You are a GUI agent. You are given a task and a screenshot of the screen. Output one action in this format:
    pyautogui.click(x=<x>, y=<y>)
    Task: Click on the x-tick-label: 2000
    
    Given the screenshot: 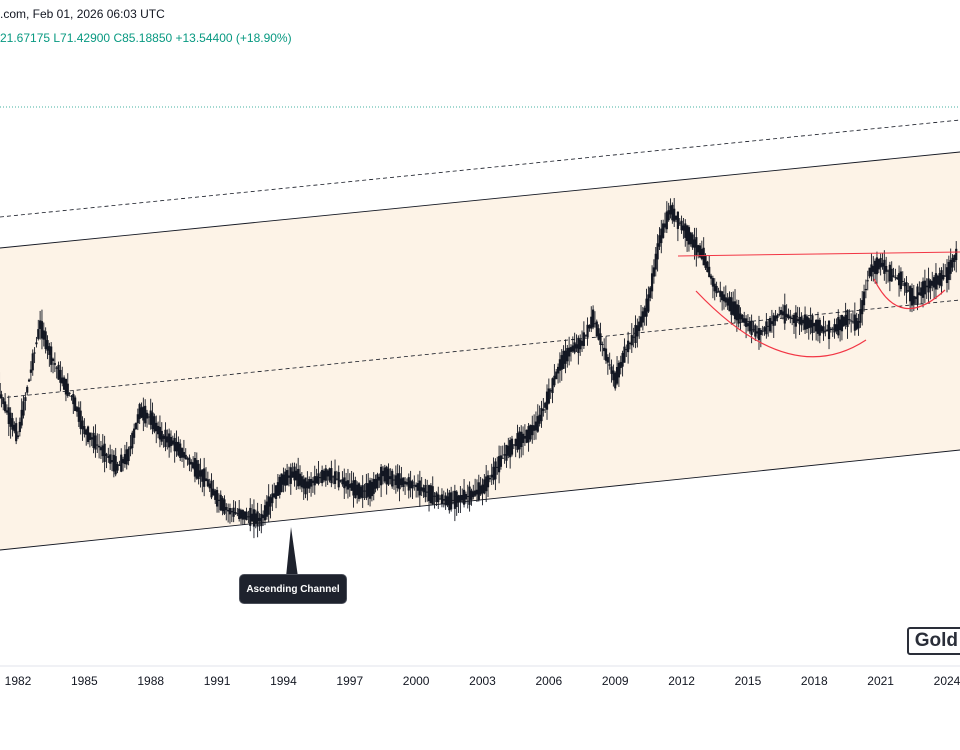 What is the action you would take?
    pyautogui.click(x=416, y=681)
    